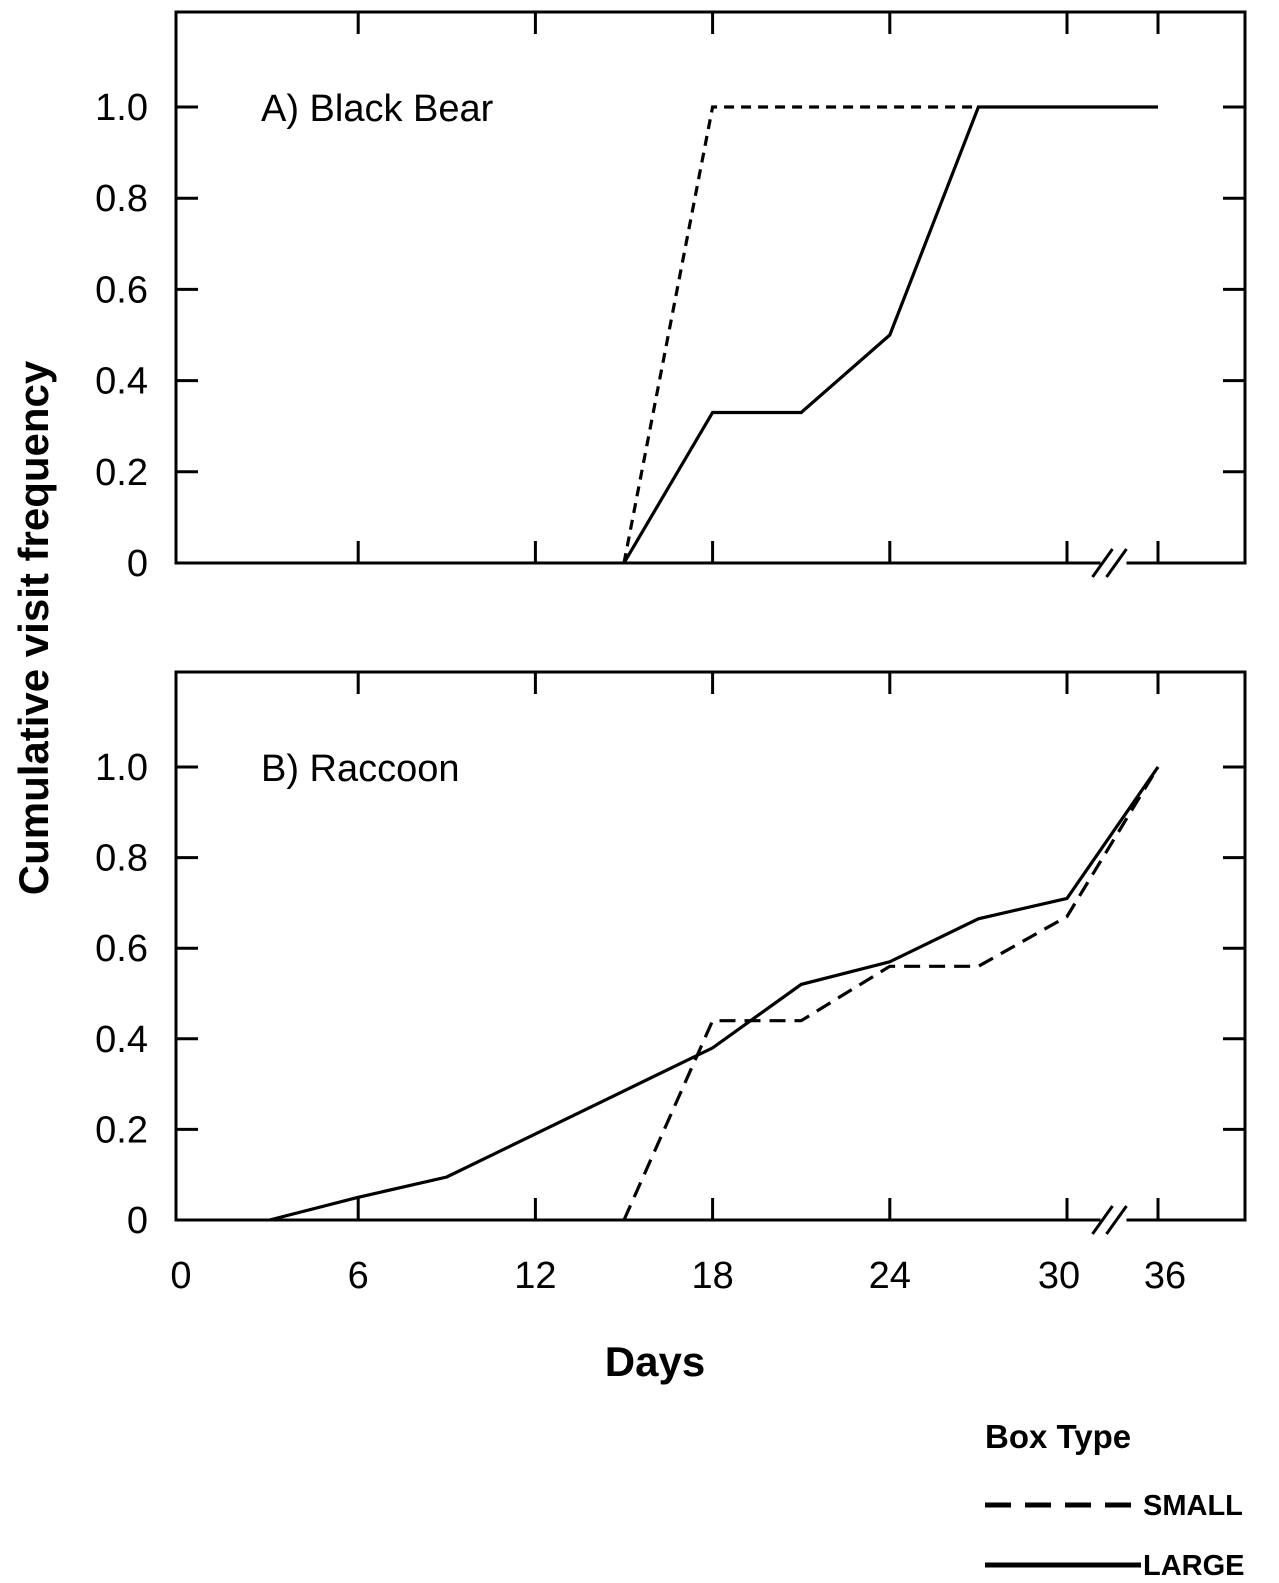  I want to click on panel-label: A) Black Bear, so click(377, 109).